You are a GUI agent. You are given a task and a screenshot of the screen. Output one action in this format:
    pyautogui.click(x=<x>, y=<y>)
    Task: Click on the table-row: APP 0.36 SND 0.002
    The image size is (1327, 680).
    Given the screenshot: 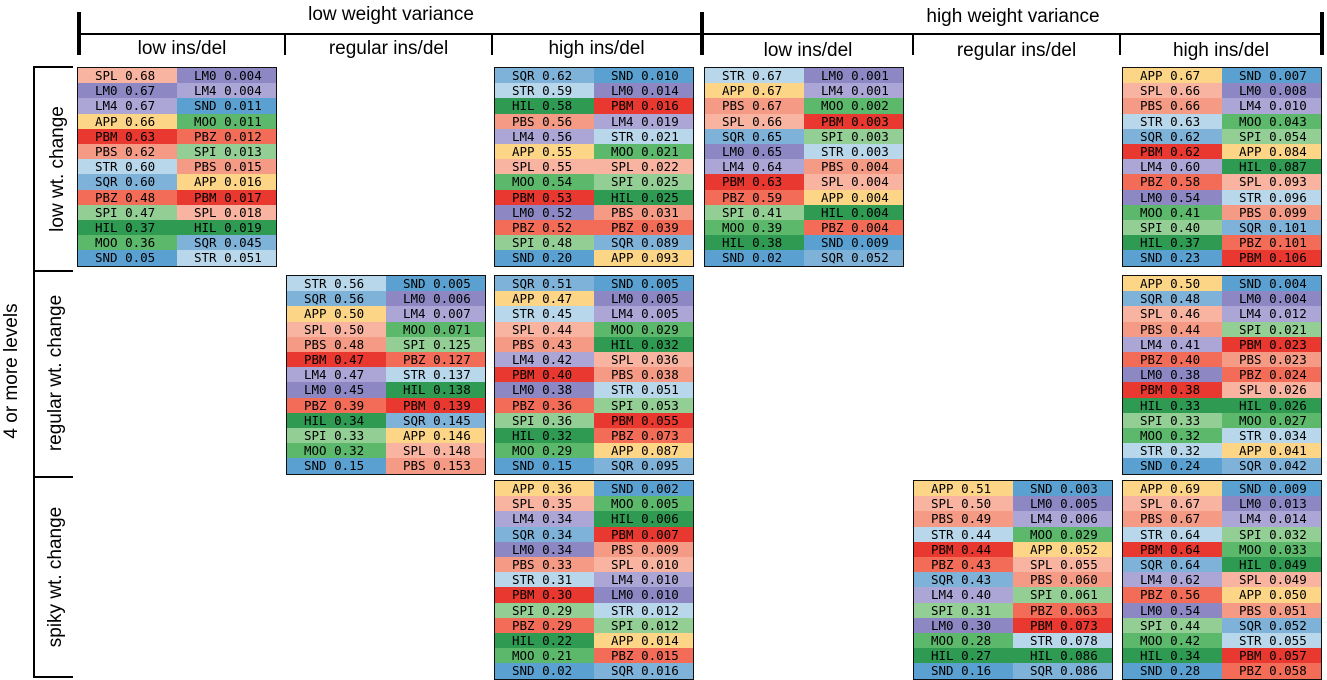 What is the action you would take?
    pyautogui.click(x=594, y=489)
    